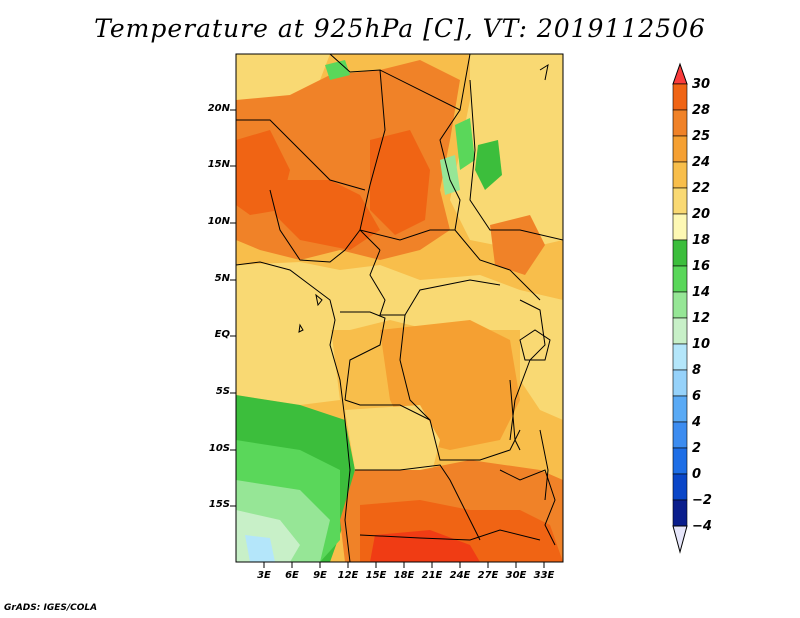 The width and height of the screenshot is (800, 618). Describe the element at coordinates (400, 182) in the screenshot. I see `field-east-red` at that location.